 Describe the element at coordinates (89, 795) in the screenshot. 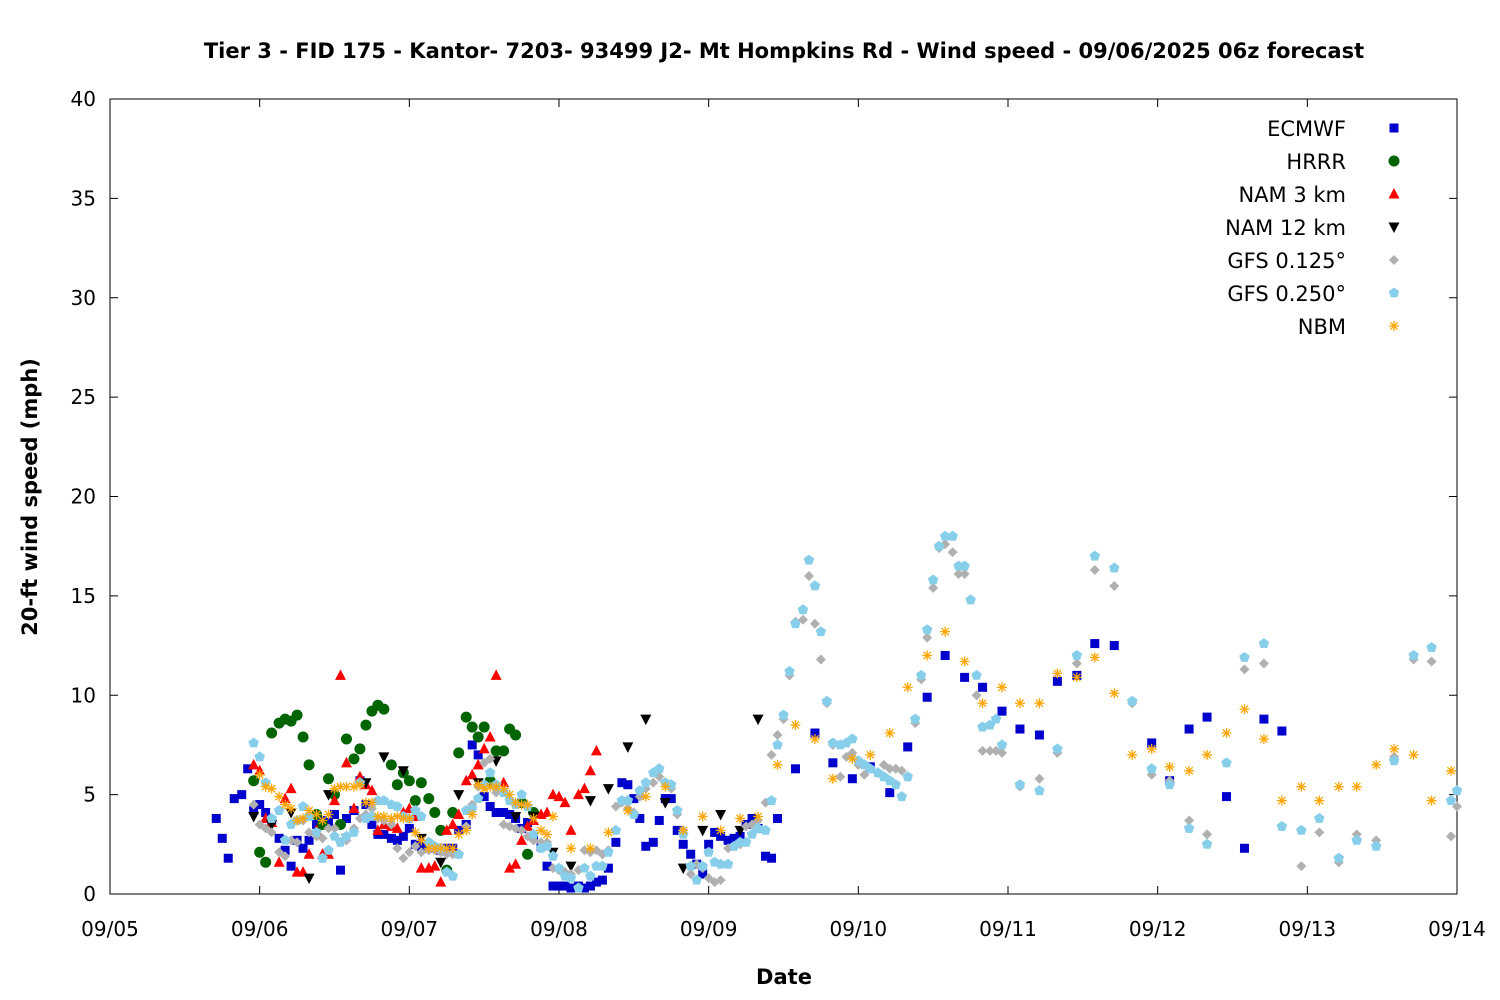

I see `y-tick-label: 5` at that location.